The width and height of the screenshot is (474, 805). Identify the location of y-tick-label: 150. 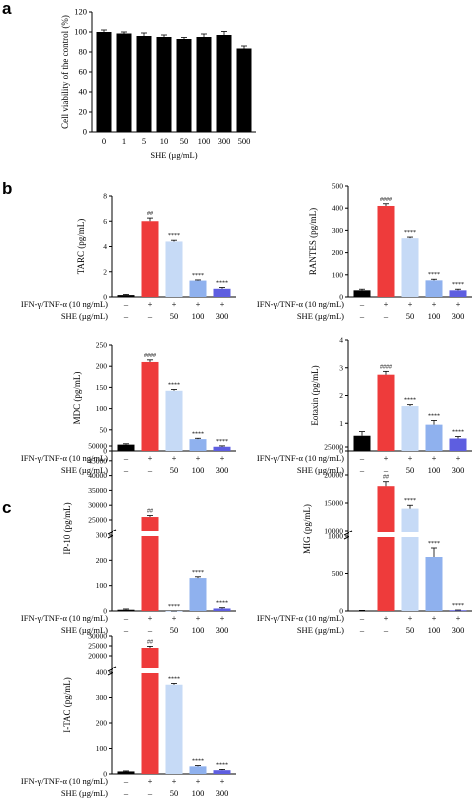
(102, 387).